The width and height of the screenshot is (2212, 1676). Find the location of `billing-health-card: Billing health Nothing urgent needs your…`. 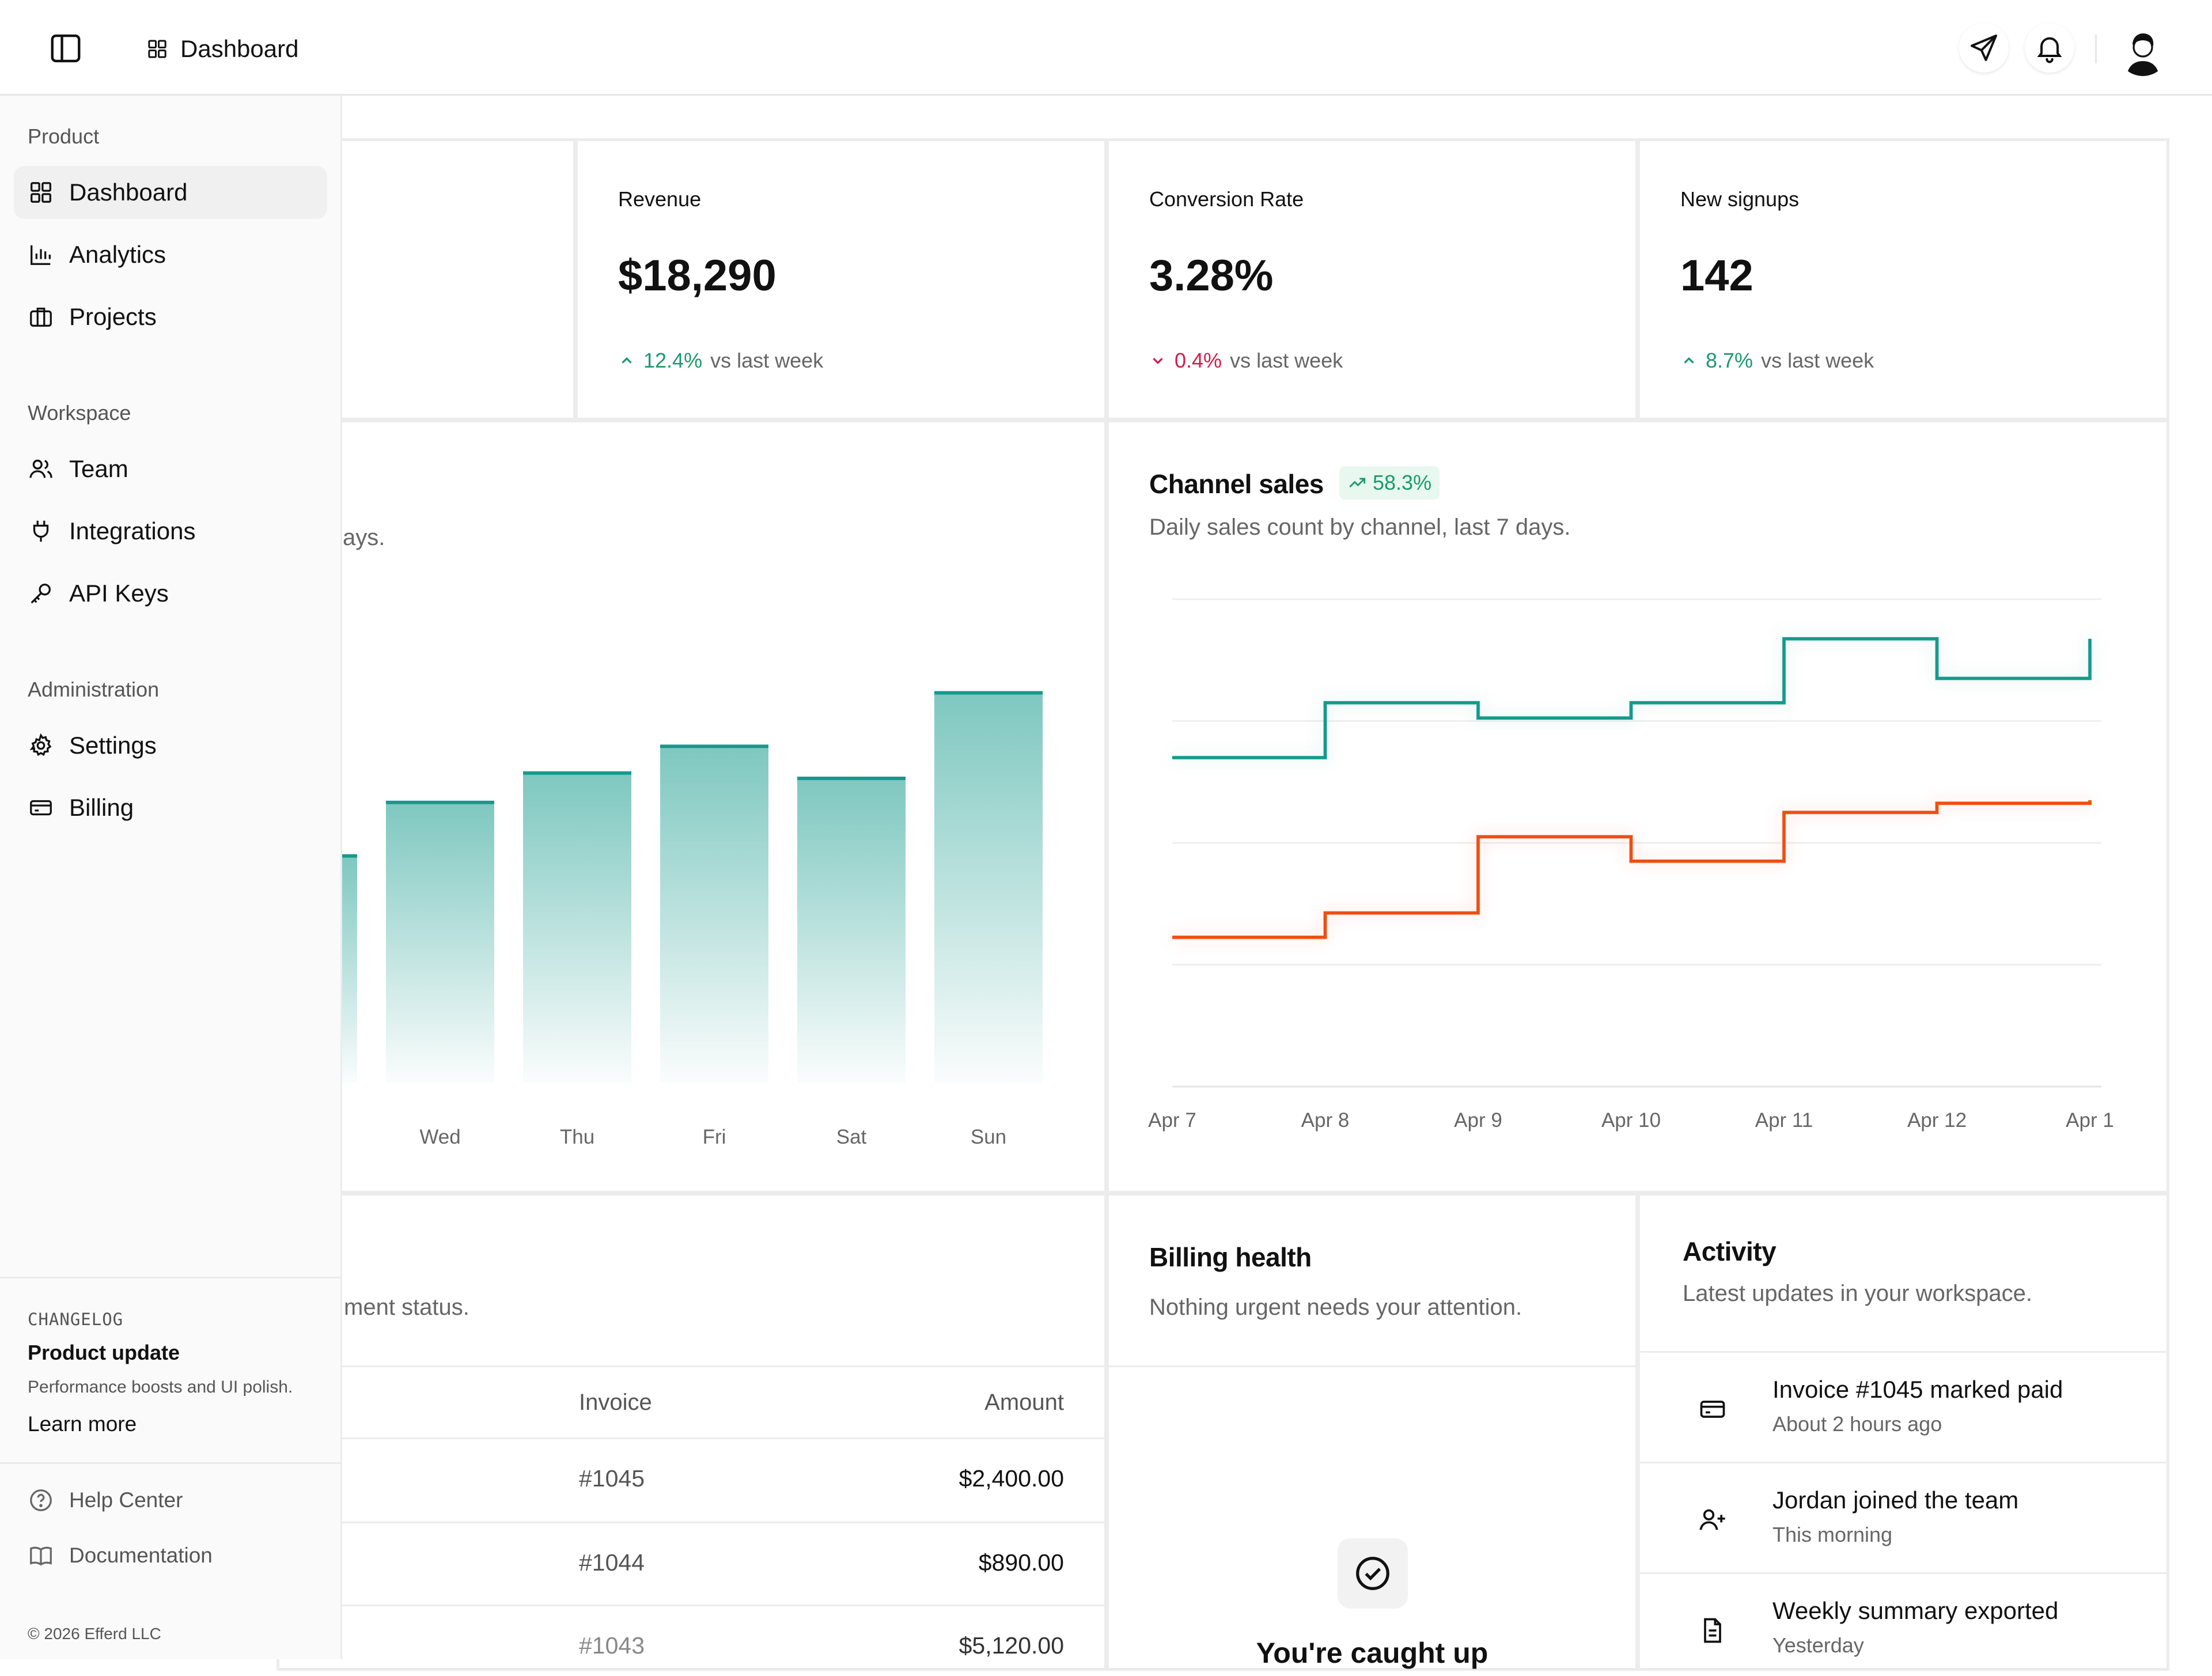

billing-health-card: Billing health Nothing urgent needs your… is located at coordinates (1372, 1432).